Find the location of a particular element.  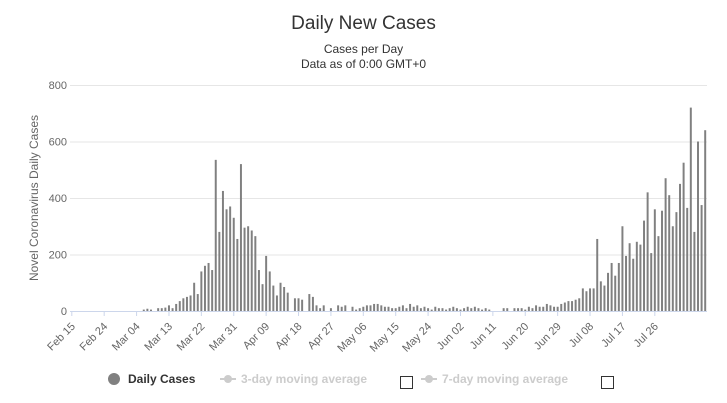

legend-item-daily-cases: Daily Cases is located at coordinates (151, 379).